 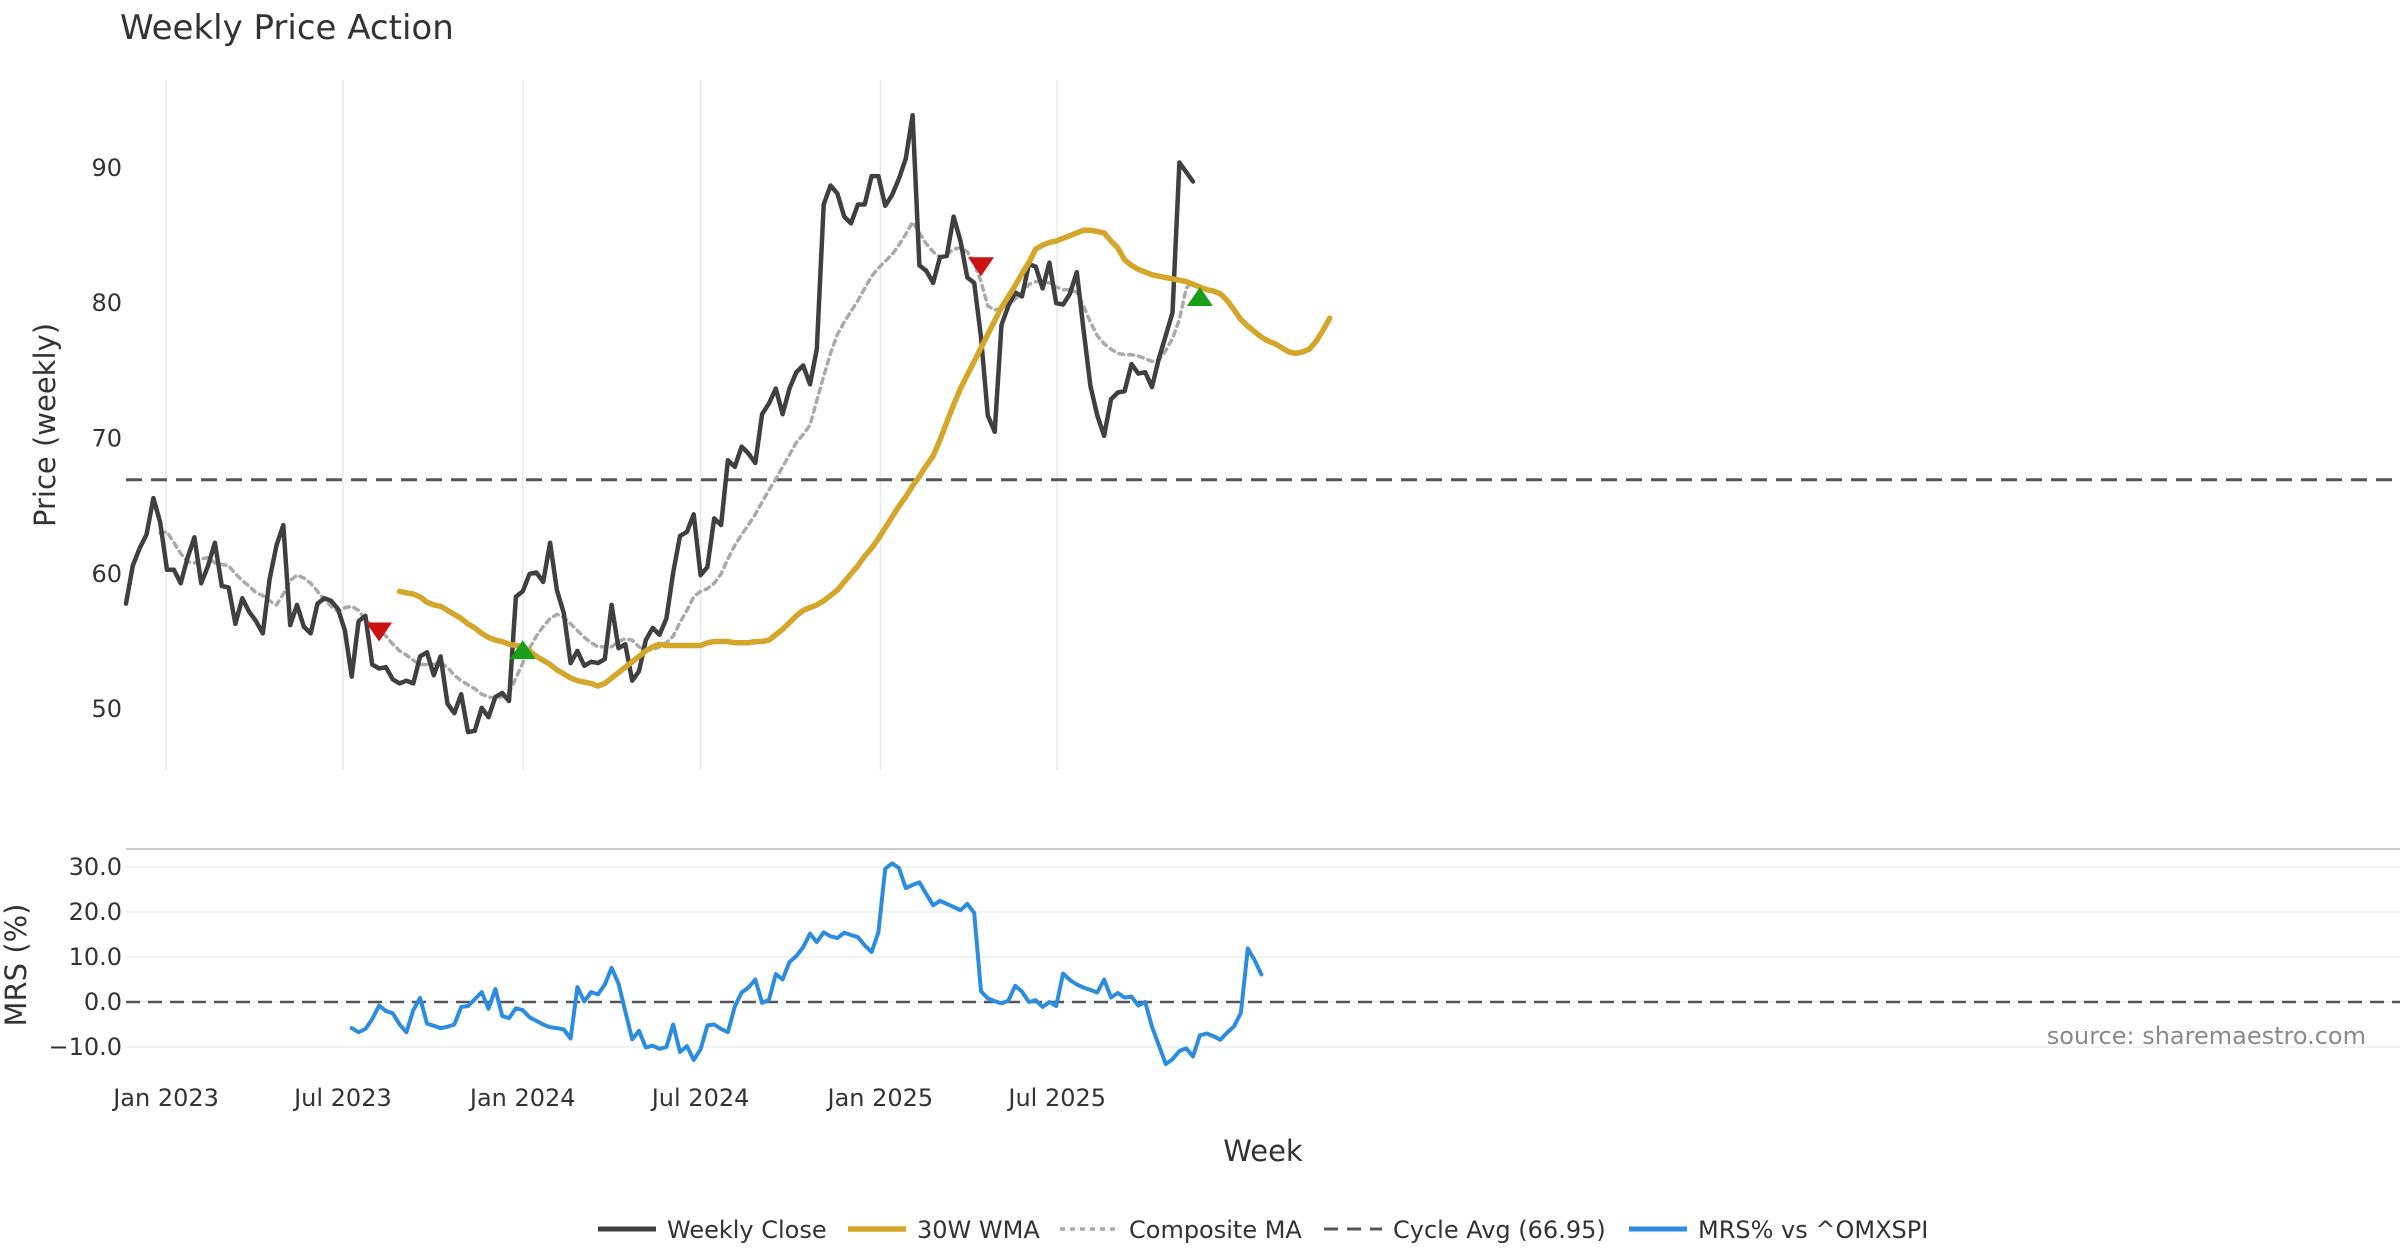 I want to click on x-tick-label: Jul 2024, so click(x=700, y=1098).